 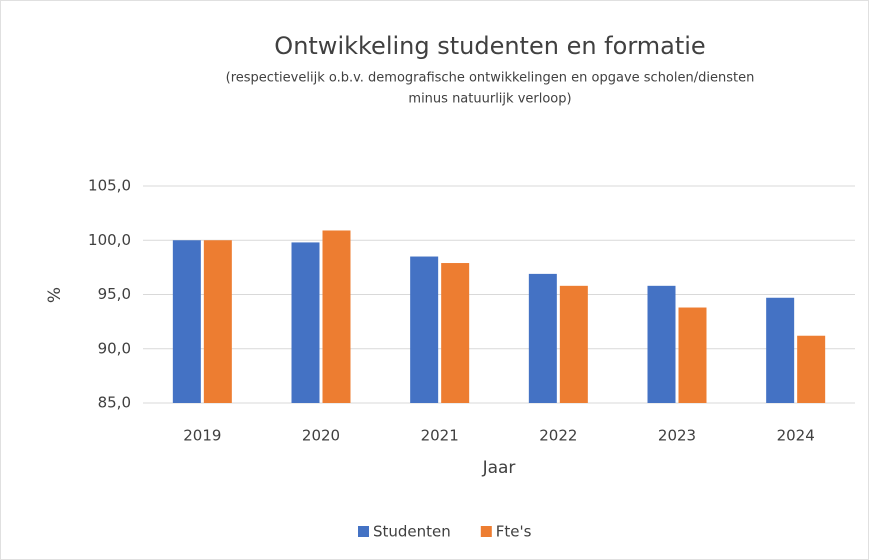 I want to click on y-tick-label: 105,0, so click(x=109, y=186).